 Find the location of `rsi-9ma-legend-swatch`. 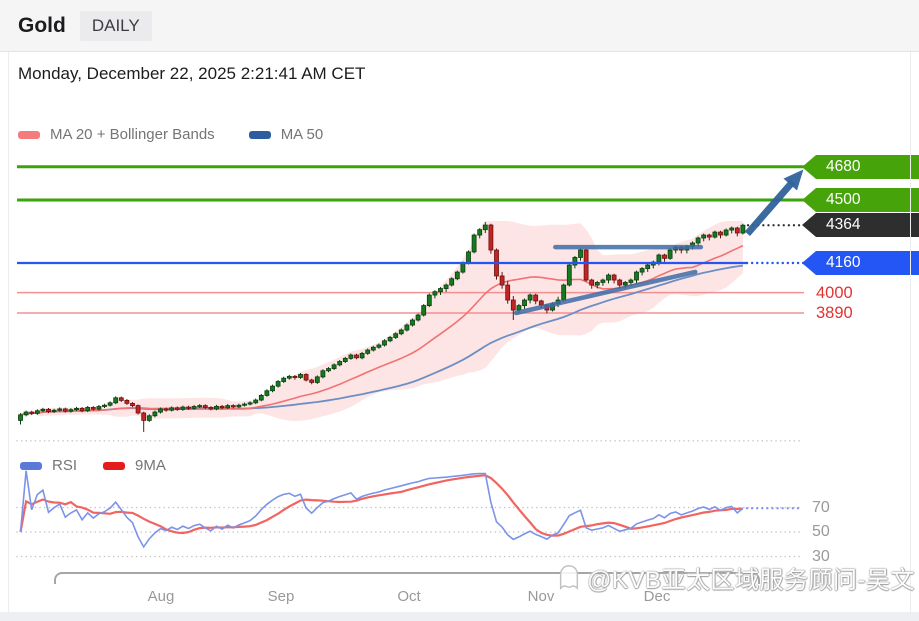

rsi-9ma-legend-swatch is located at coordinates (114, 465).